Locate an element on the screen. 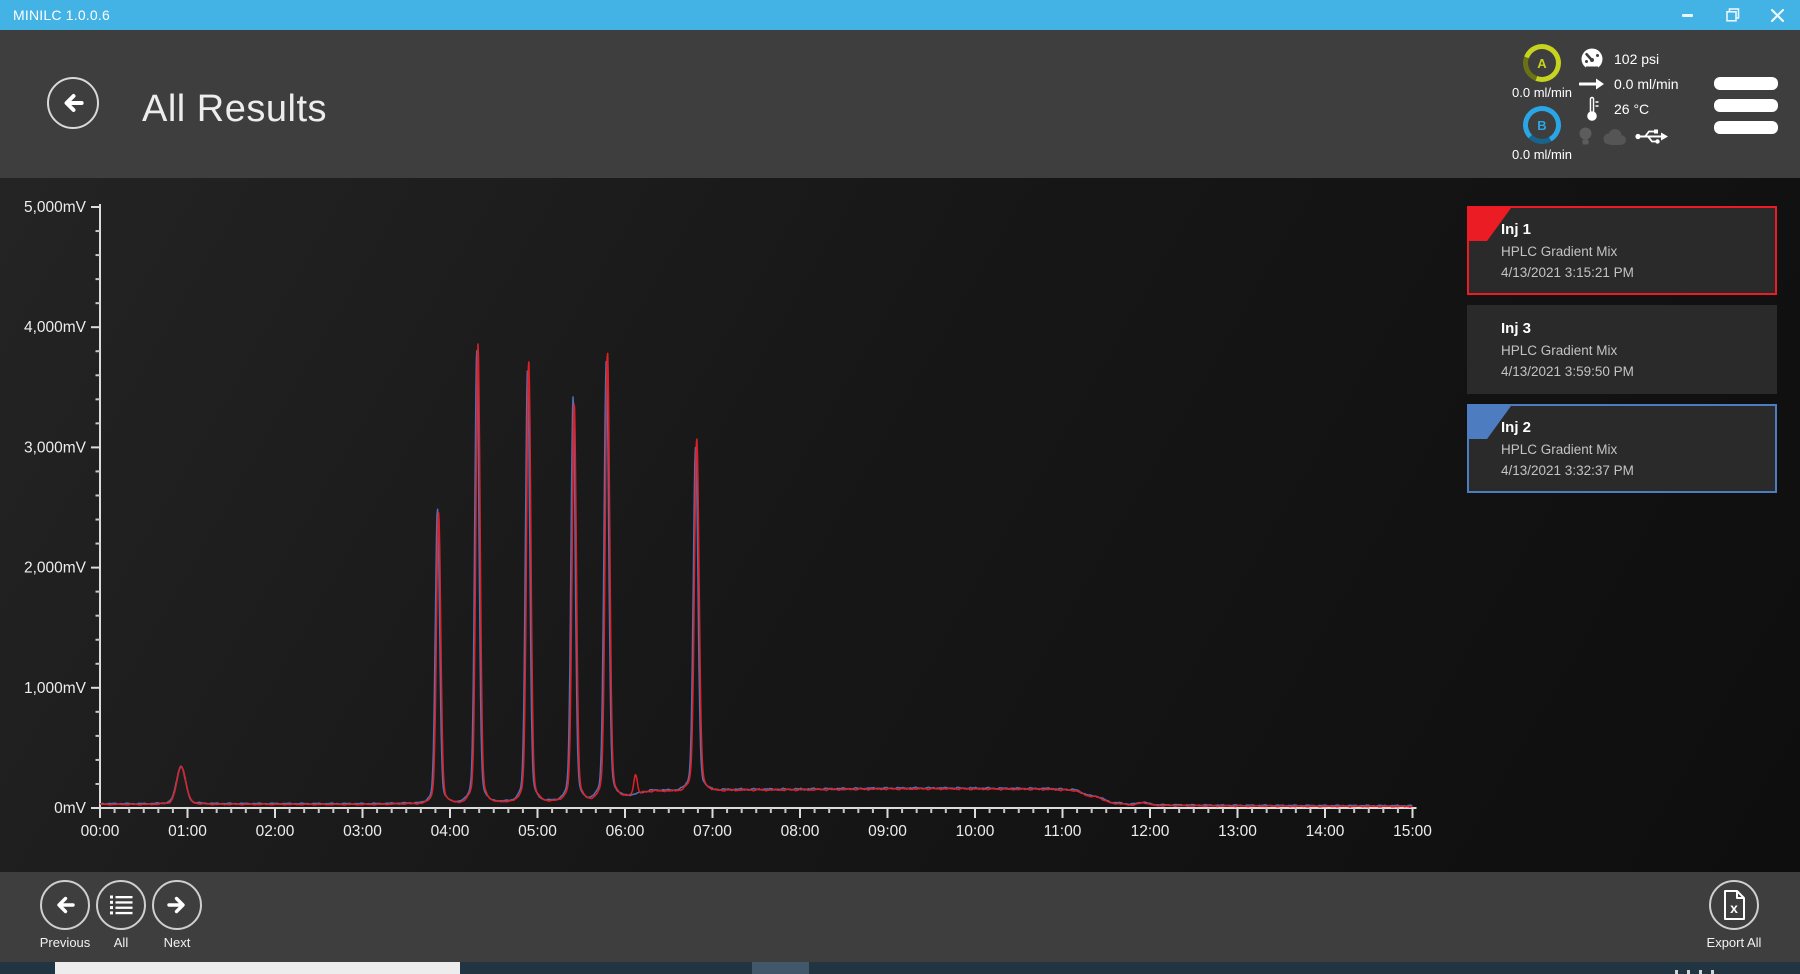 The image size is (1800, 974). x-tick-label: 01:00 is located at coordinates (187, 831).